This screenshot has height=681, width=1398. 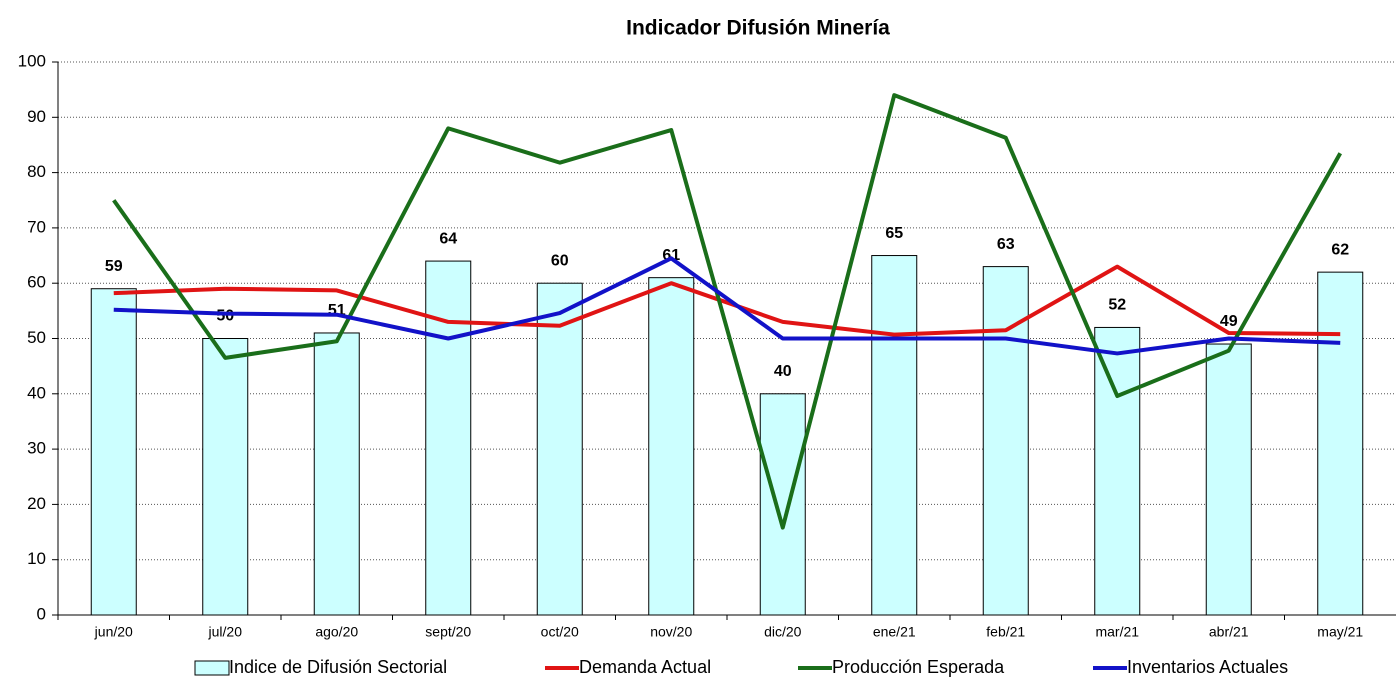 What do you see at coordinates (448, 238) in the screenshot?
I see `data-label: 64` at bounding box center [448, 238].